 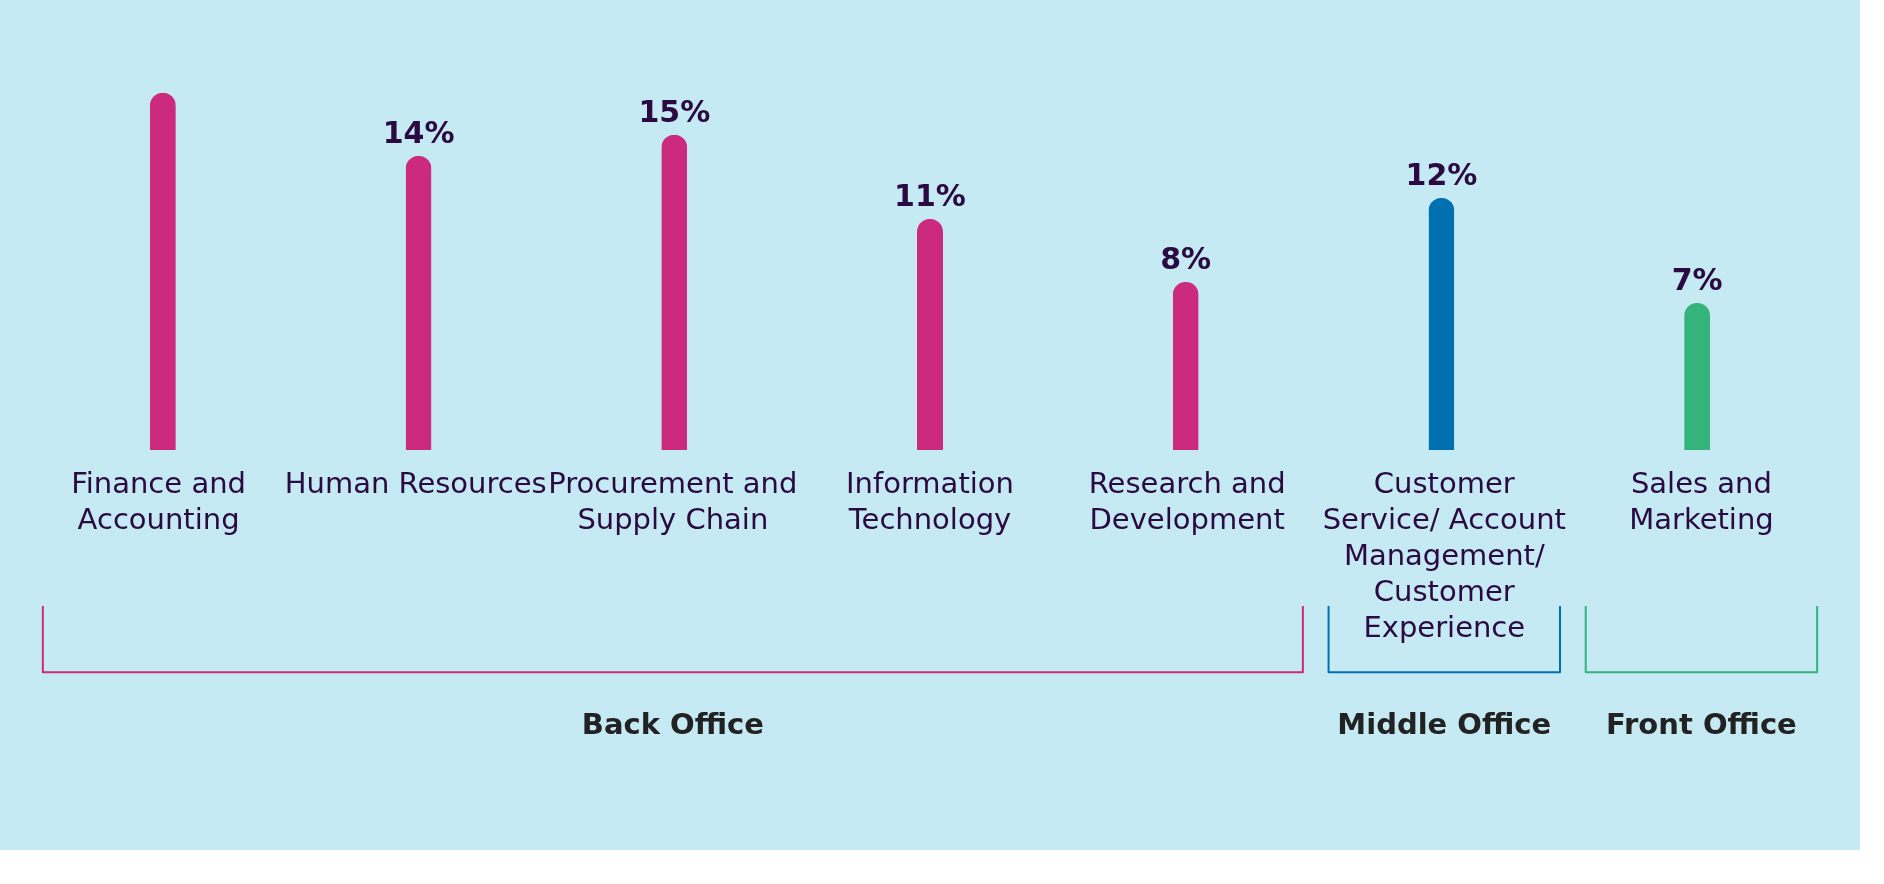 What do you see at coordinates (672, 724) in the screenshot?
I see `text: Back Office` at bounding box center [672, 724].